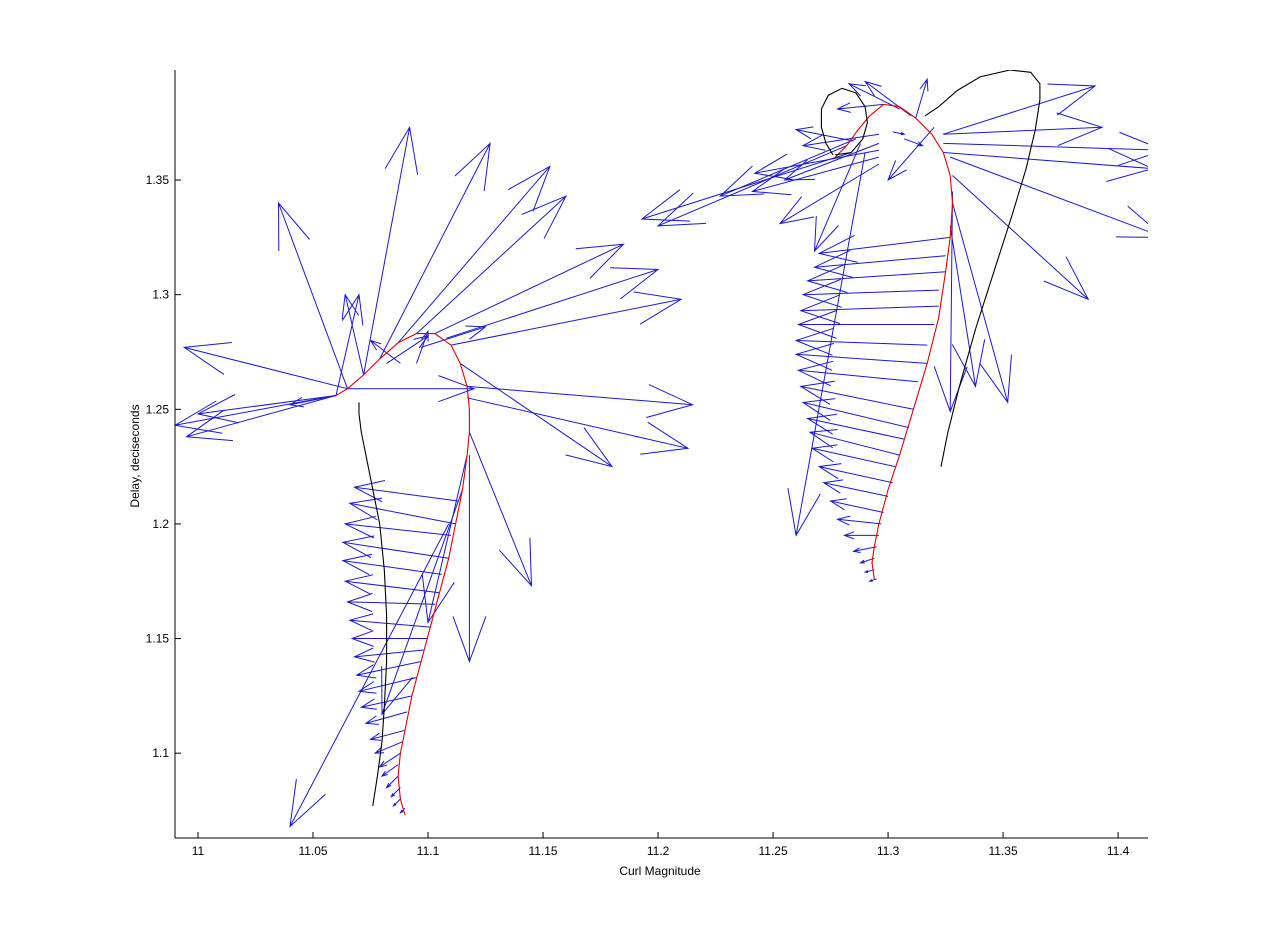  I want to click on y-tick-label: 1.35, so click(158, 180).